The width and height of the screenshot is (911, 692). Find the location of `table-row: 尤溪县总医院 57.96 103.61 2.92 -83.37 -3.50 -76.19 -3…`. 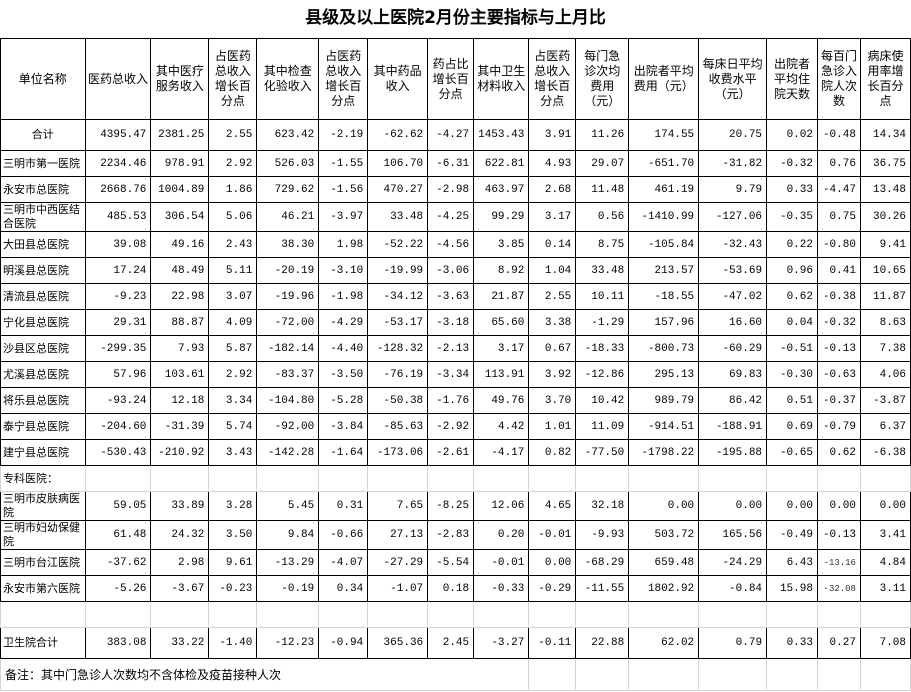

table-row: 尤溪县总医院 57.96 103.61 2.92 -83.37 -3.50 -76.19 -3… is located at coordinates (455, 374).